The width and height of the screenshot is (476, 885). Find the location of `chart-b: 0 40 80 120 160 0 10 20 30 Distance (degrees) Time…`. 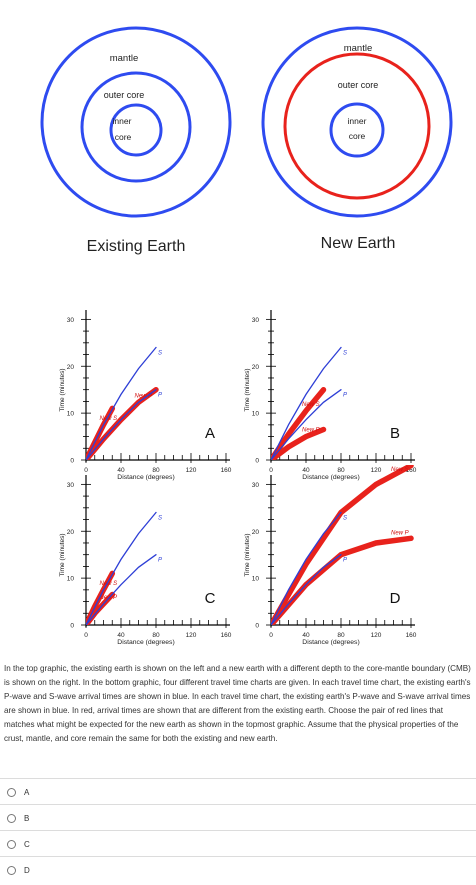

chart-b: 0 40 80 120 160 0 10 20 30 Distance (degrees) Time… is located at coordinates (330, 395).